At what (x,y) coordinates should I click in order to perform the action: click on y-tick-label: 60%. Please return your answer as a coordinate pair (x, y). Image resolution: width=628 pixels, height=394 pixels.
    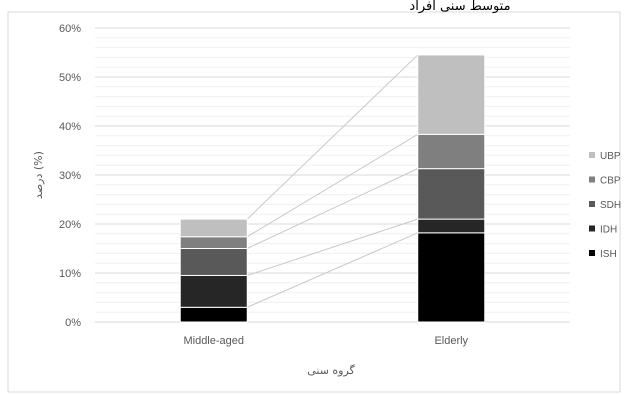
    Looking at the image, I should click on (70, 29).